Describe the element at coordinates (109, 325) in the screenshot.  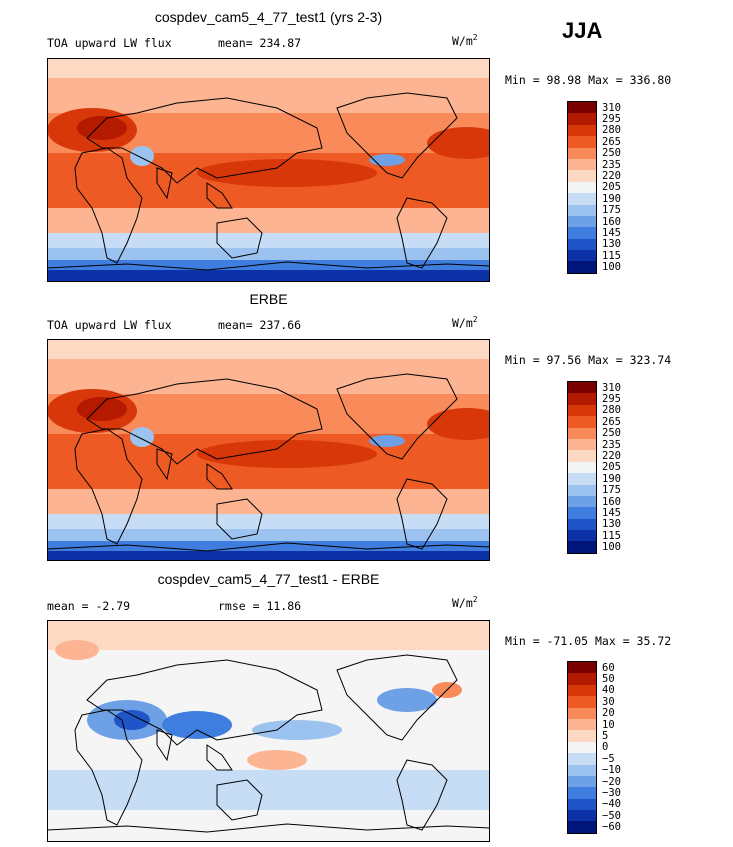
I see `panel-2-field-label: TOA upward LW flux` at that location.